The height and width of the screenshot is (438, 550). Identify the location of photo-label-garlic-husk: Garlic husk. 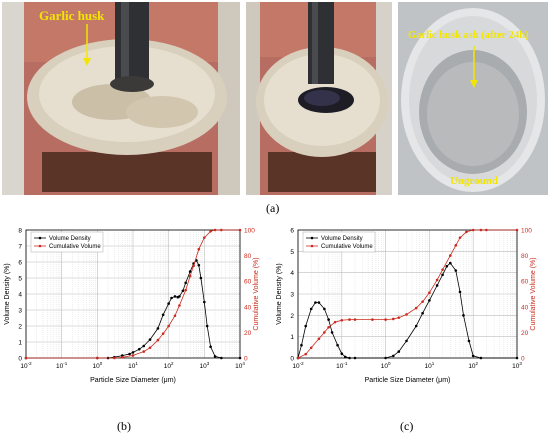
(72, 15).